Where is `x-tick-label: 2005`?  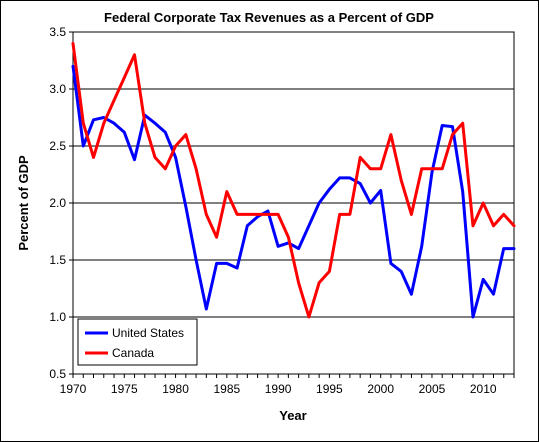
x-tick-label: 2005 is located at coordinates (432, 389).